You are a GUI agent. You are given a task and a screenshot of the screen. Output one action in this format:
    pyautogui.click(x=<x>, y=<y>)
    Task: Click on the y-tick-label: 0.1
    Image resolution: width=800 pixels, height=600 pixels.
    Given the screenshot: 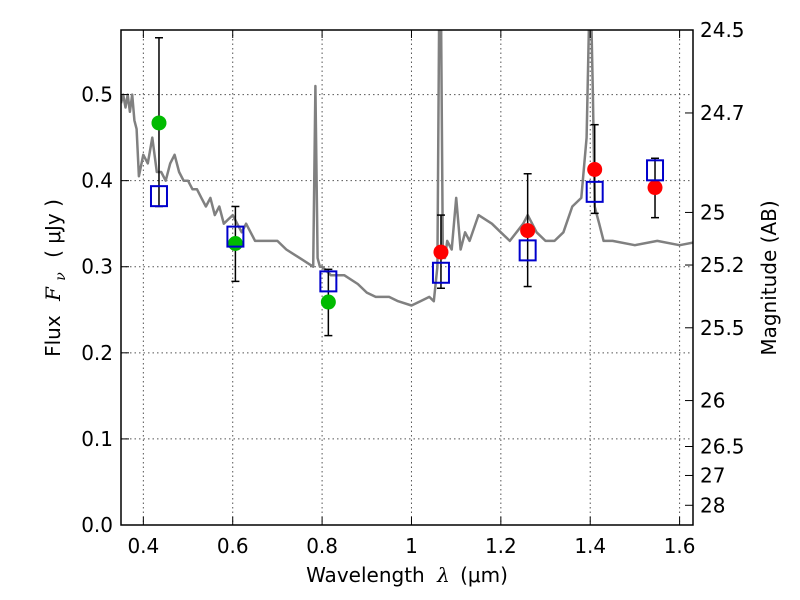 What is the action you would take?
    pyautogui.click(x=97, y=439)
    